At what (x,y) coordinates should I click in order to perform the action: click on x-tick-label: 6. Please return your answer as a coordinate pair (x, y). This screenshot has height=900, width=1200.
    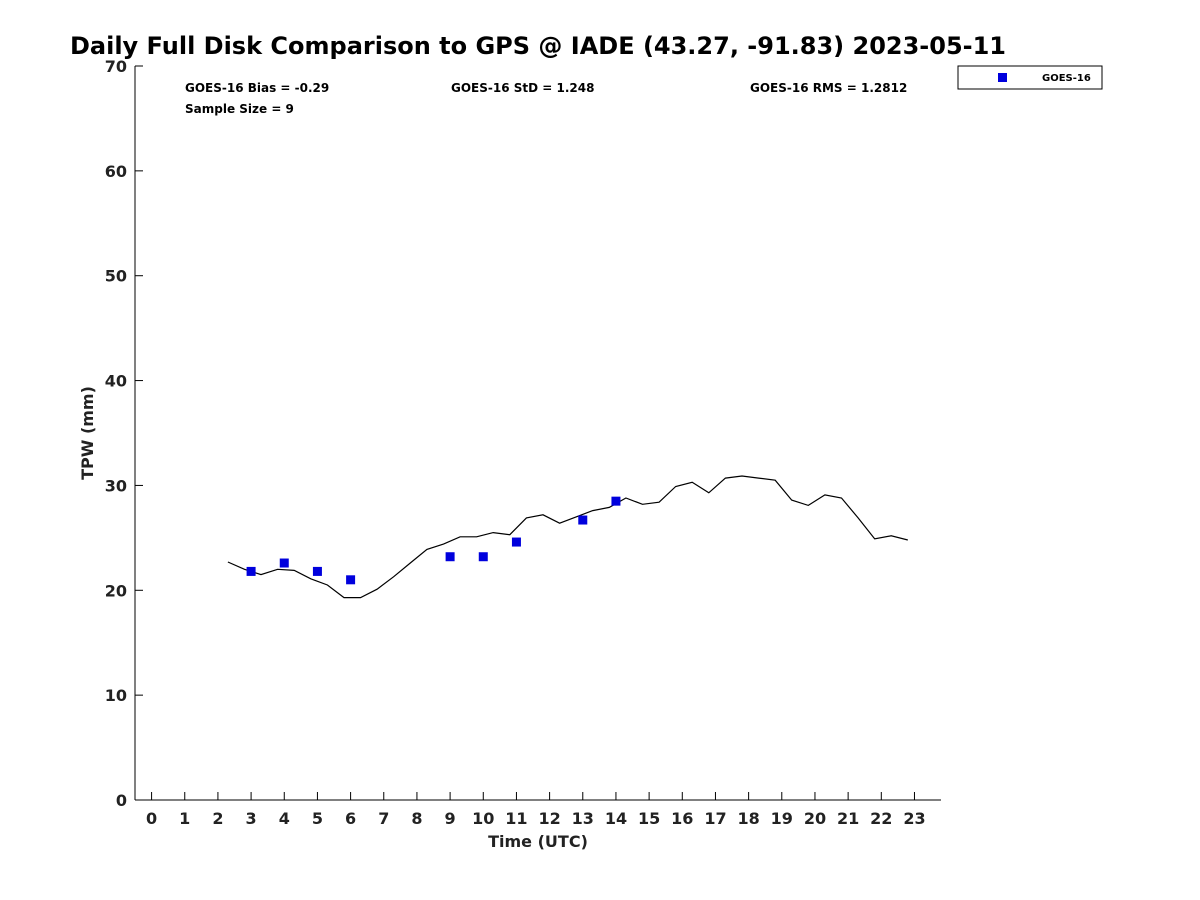
    Looking at the image, I should click on (350, 818).